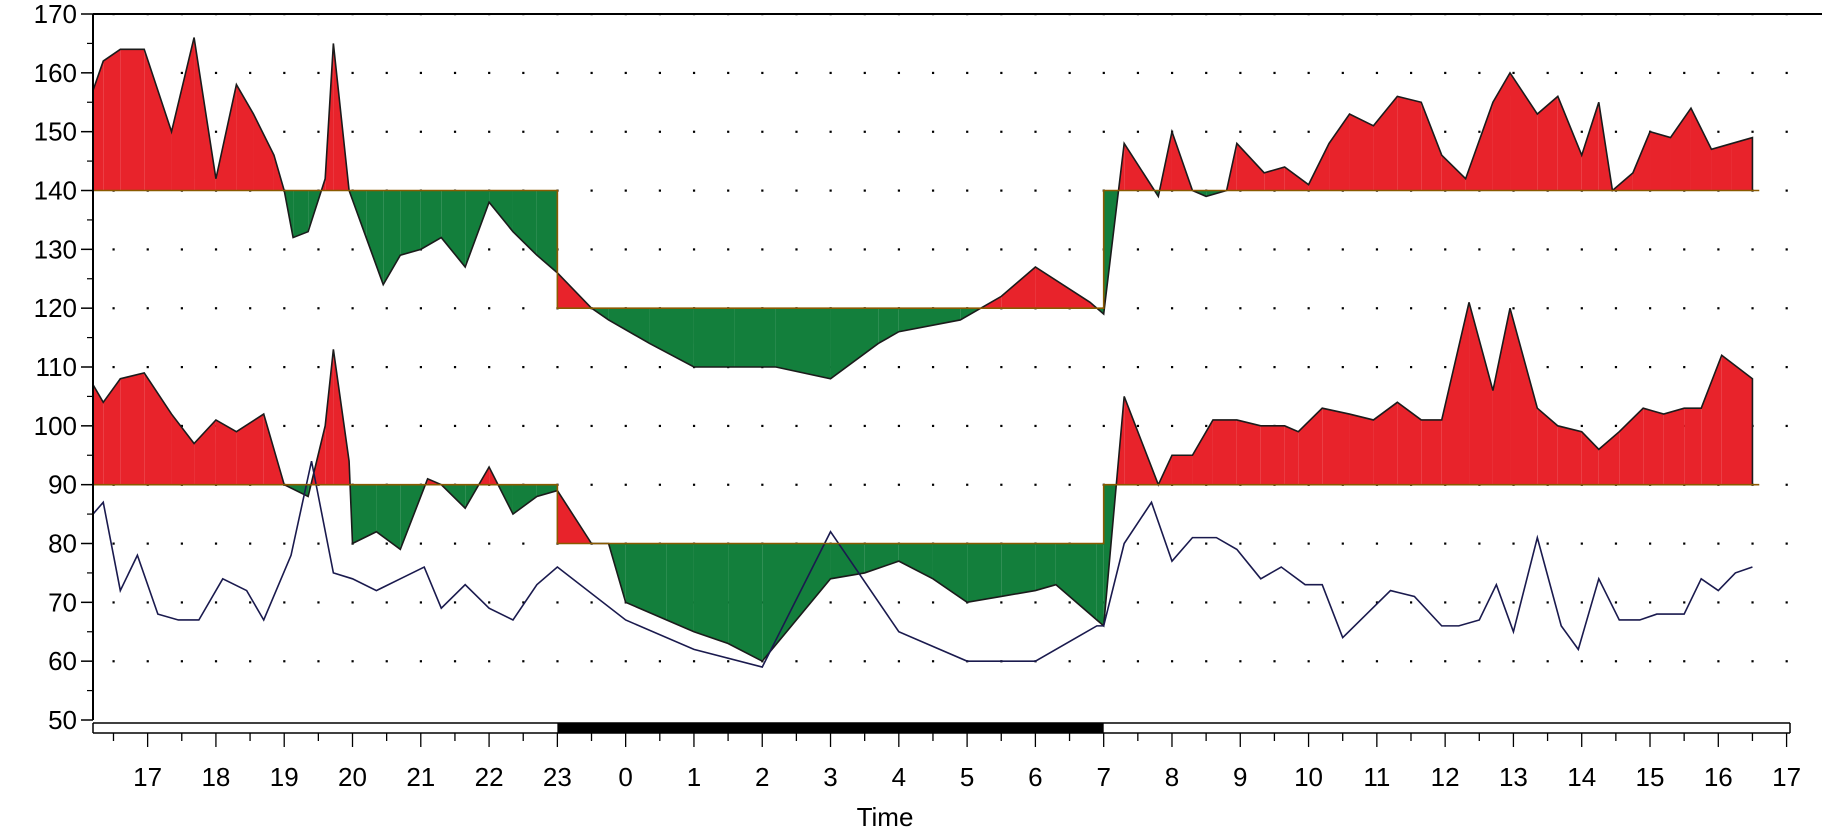 The width and height of the screenshot is (1822, 828). I want to click on x-tick-label: 19, so click(284, 777).